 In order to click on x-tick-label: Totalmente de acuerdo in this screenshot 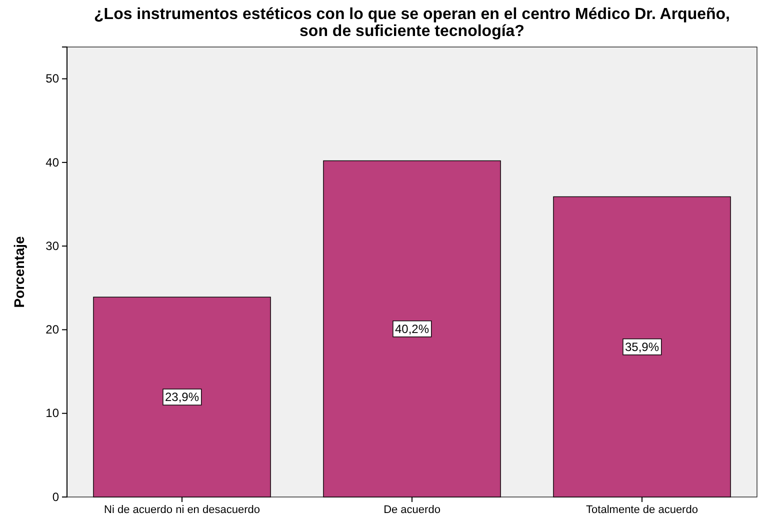, I will do `click(642, 510)`.